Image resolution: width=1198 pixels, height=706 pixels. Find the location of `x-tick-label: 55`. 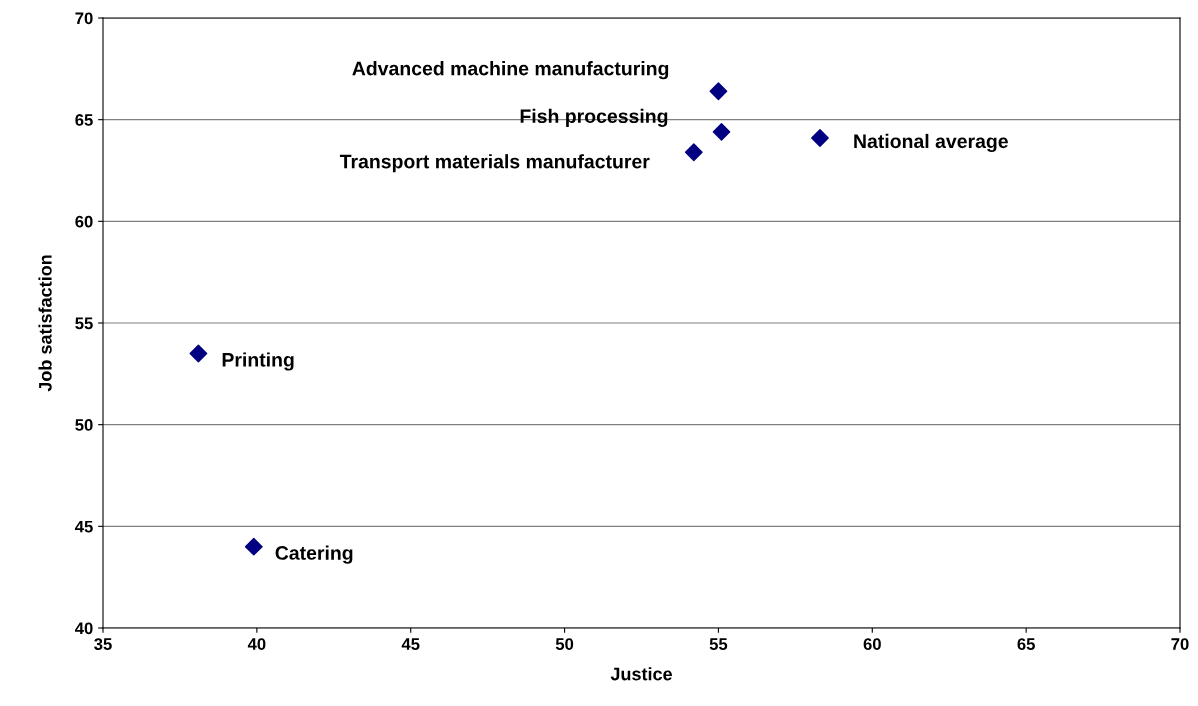

x-tick-label: 55 is located at coordinates (718, 644).